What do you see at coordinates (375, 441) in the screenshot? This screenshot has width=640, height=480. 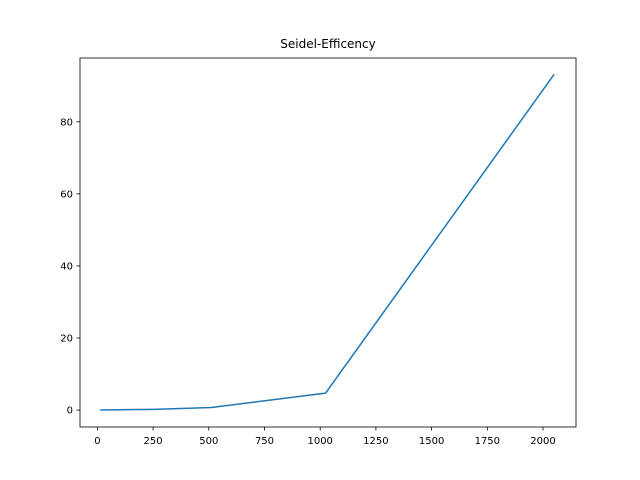 I see `x-tick-label: 1250` at bounding box center [375, 441].